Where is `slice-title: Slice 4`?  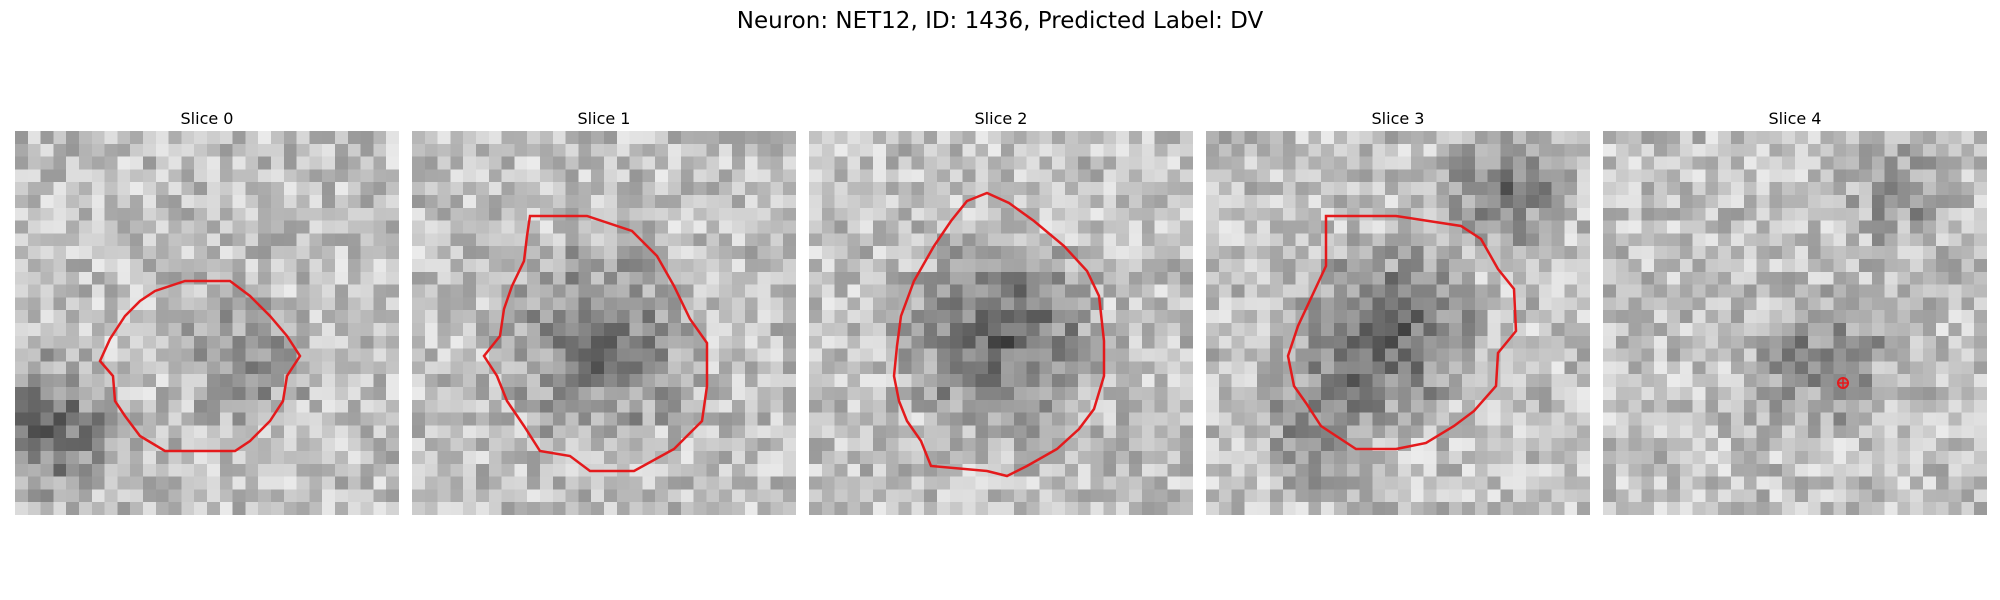 slice-title: Slice 4 is located at coordinates (1795, 118).